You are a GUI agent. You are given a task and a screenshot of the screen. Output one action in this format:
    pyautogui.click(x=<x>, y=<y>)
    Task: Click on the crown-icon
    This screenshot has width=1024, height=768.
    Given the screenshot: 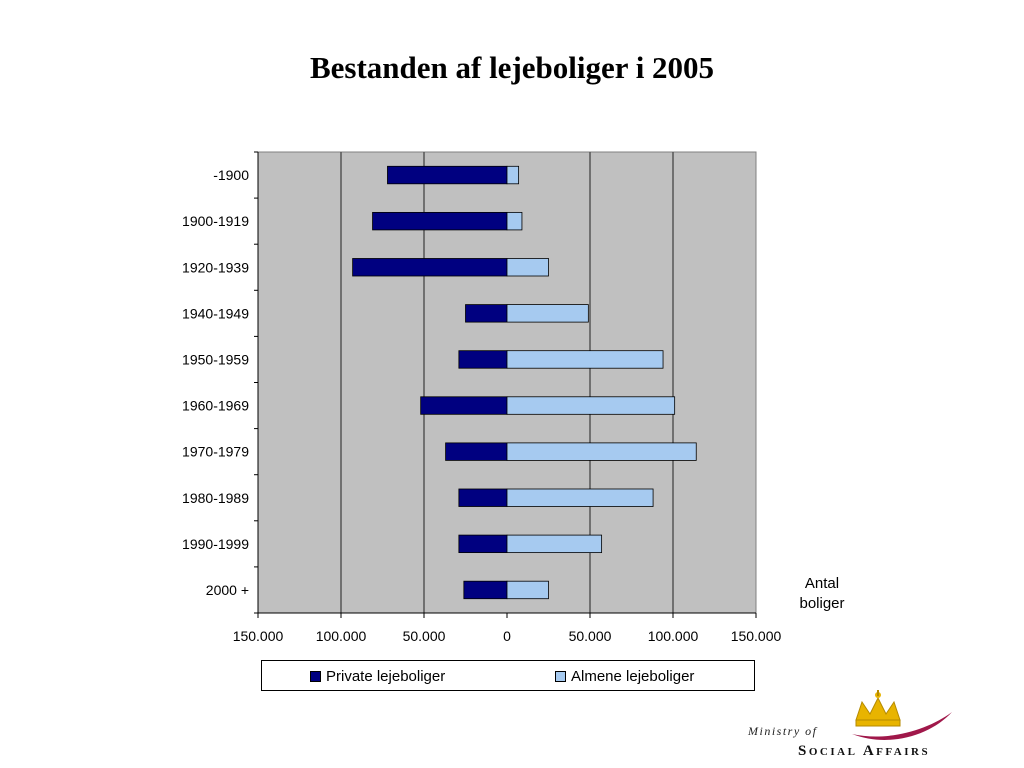 What is the action you would take?
    pyautogui.click(x=902, y=715)
    